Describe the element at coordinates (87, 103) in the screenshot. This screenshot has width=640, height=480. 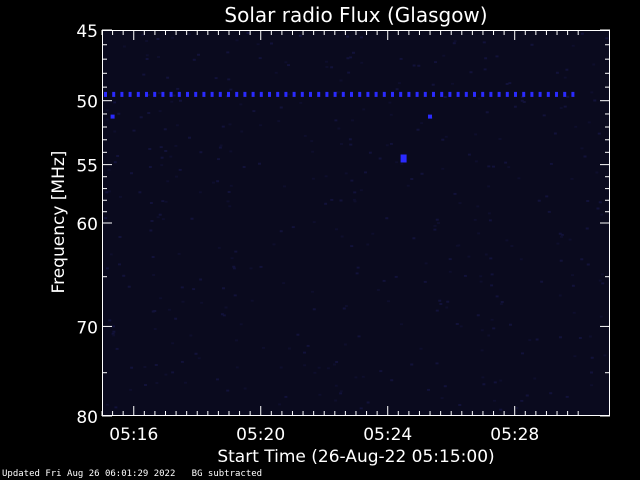
I see `y-tick-label: 50` at that location.